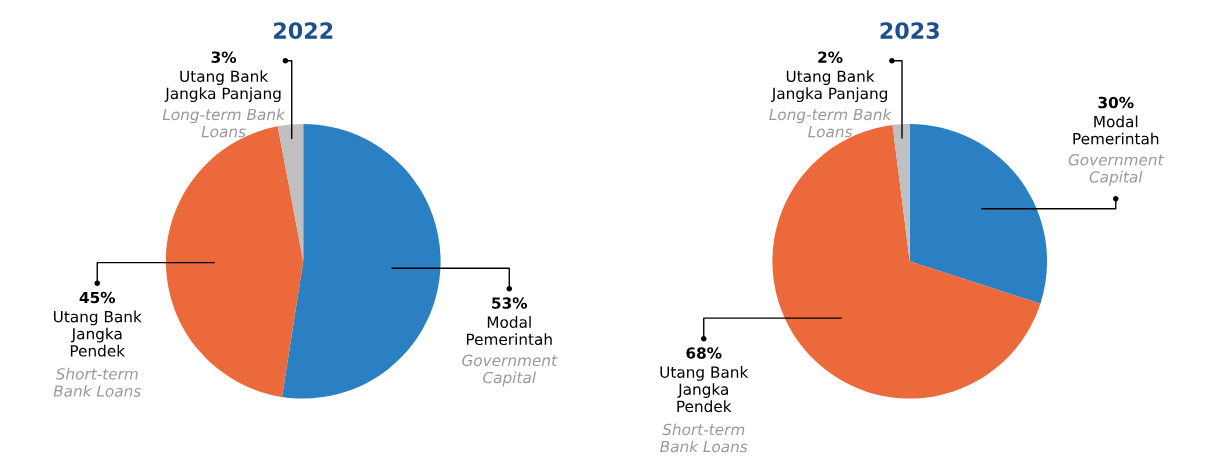 Image resolution: width=1213 pixels, height=470 pixels. I want to click on data-label: 68%, so click(704, 353).